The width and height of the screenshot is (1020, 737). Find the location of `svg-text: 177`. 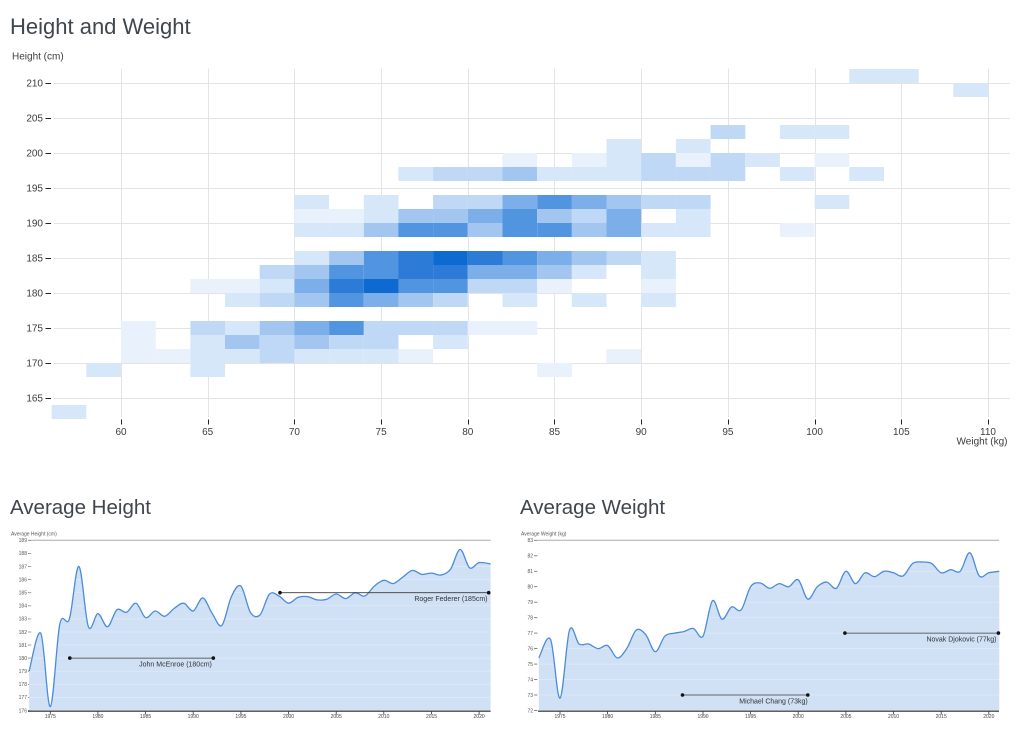

svg-text: 177 is located at coordinates (23, 698).